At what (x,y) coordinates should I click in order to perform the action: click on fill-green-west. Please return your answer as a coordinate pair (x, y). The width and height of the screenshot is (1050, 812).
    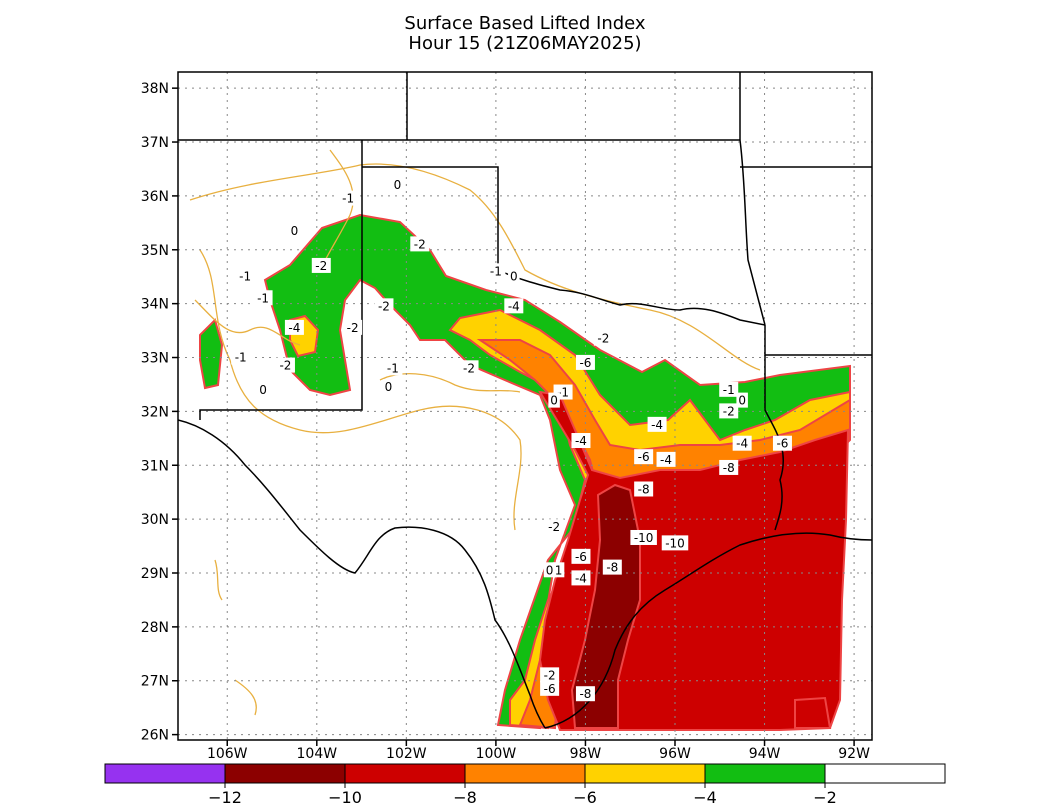
    Looking at the image, I should click on (211, 354).